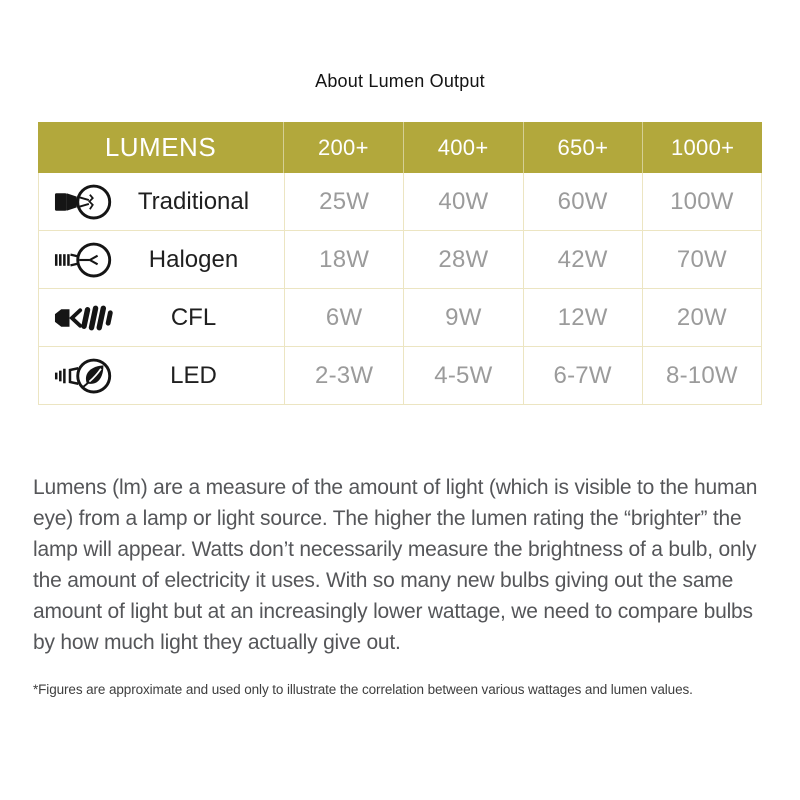  I want to click on row-label-traditional: Traditional, so click(193, 201).